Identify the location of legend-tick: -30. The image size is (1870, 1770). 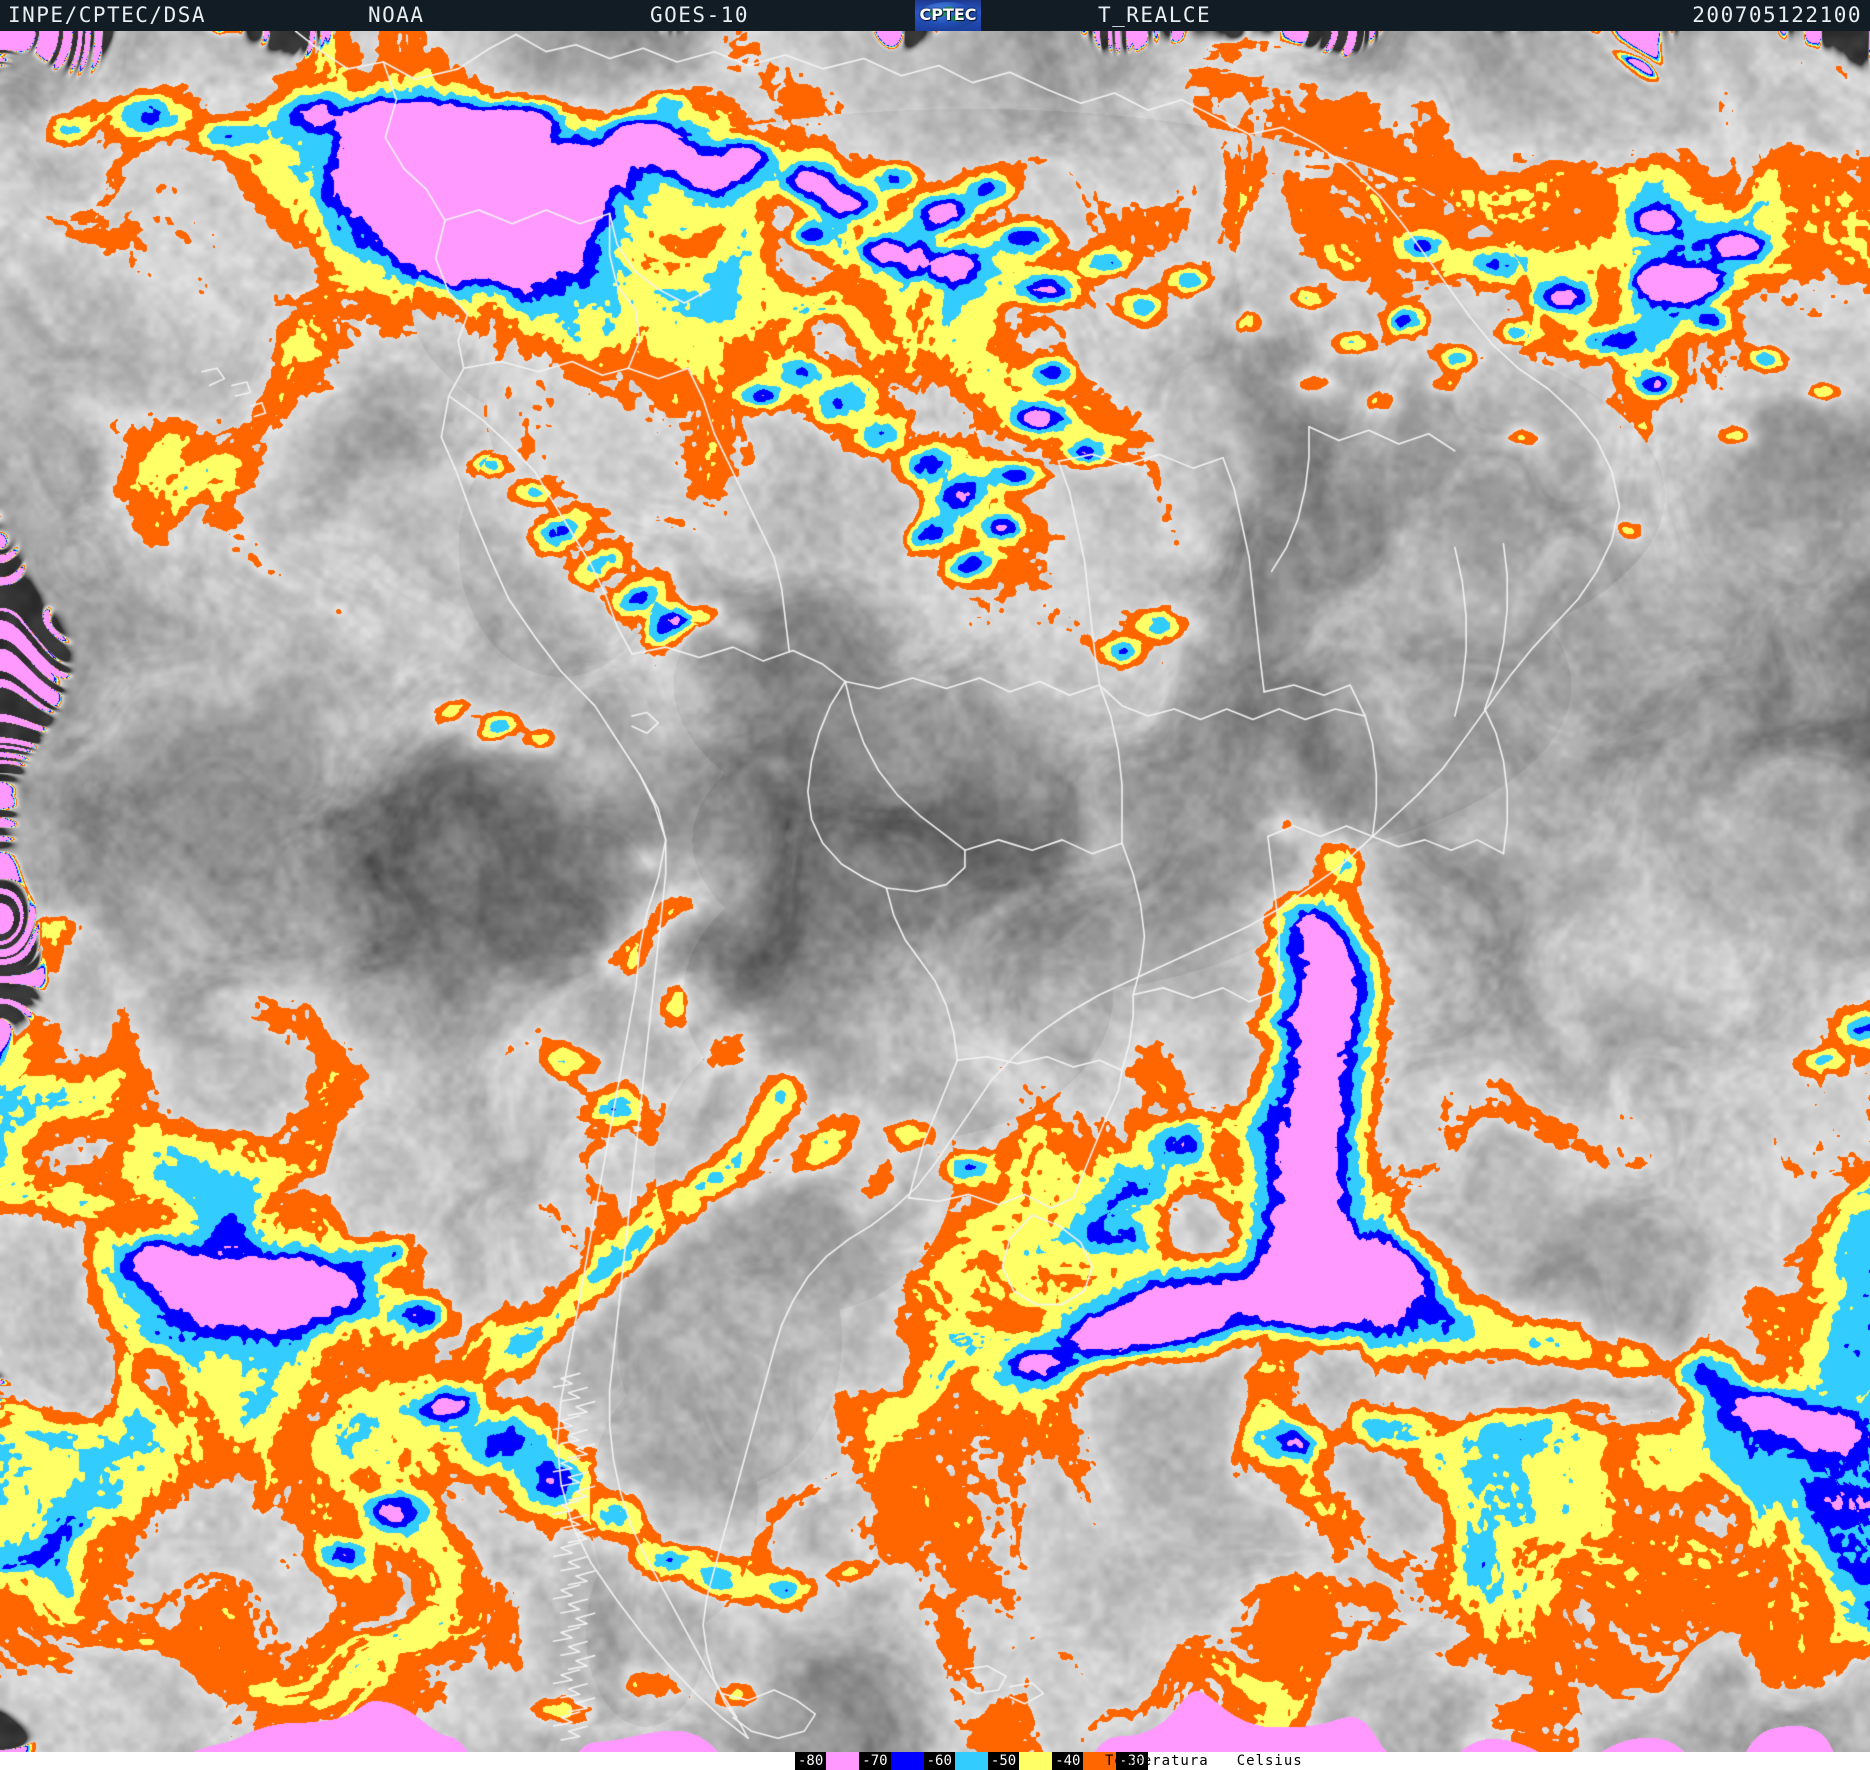
(1132, 1761).